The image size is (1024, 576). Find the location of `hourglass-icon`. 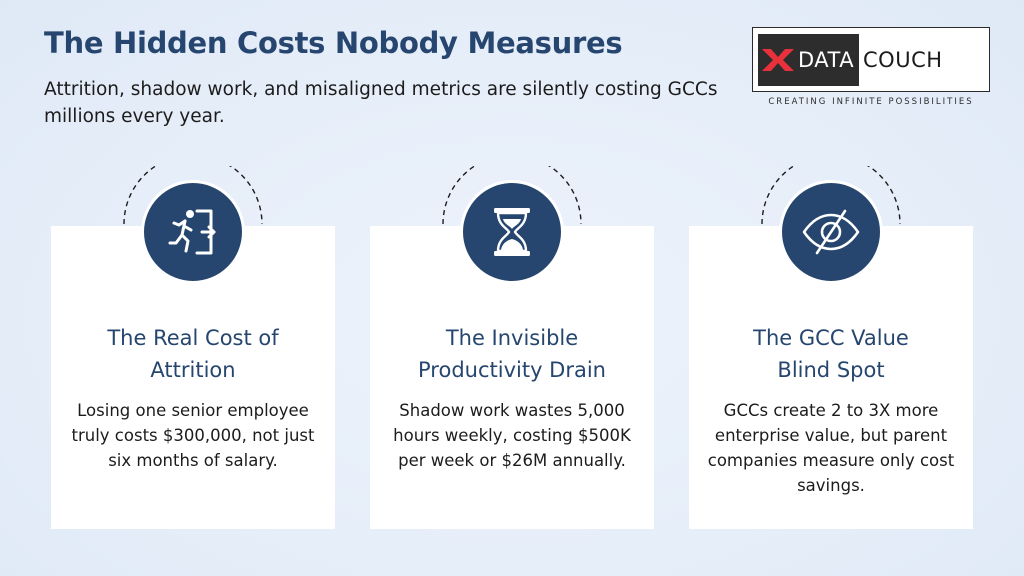

hourglass-icon is located at coordinates (512, 232).